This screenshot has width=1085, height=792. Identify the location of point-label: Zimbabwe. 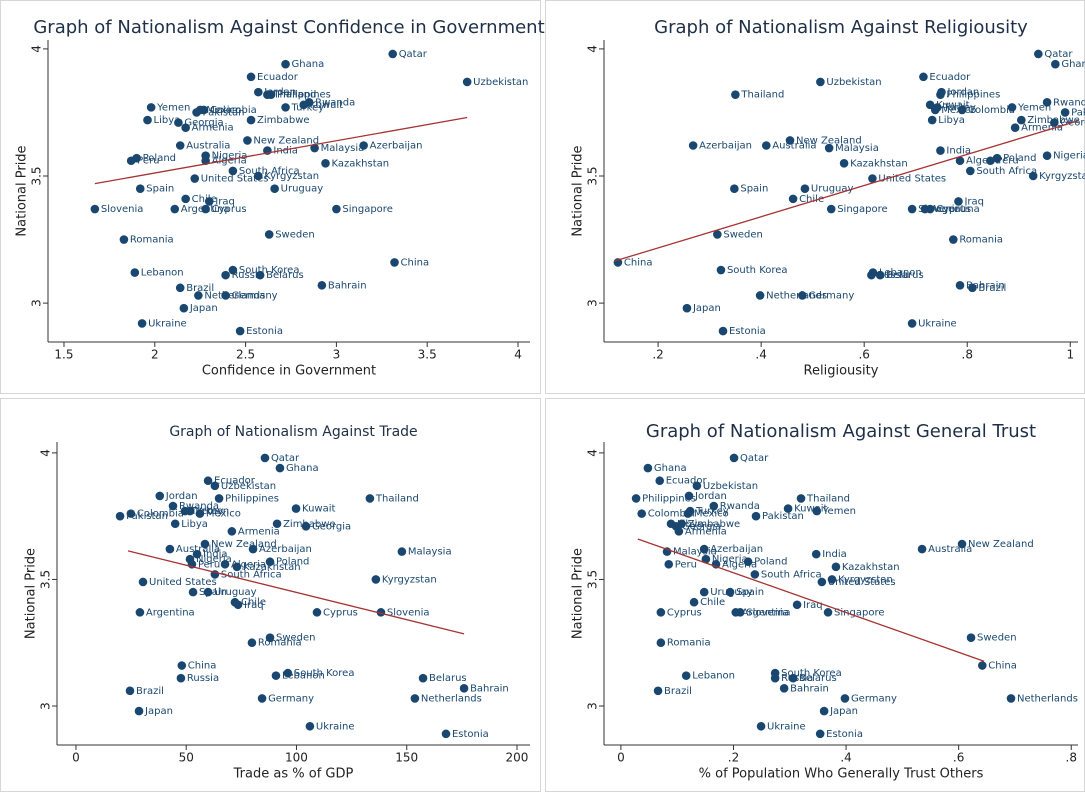
(283, 120).